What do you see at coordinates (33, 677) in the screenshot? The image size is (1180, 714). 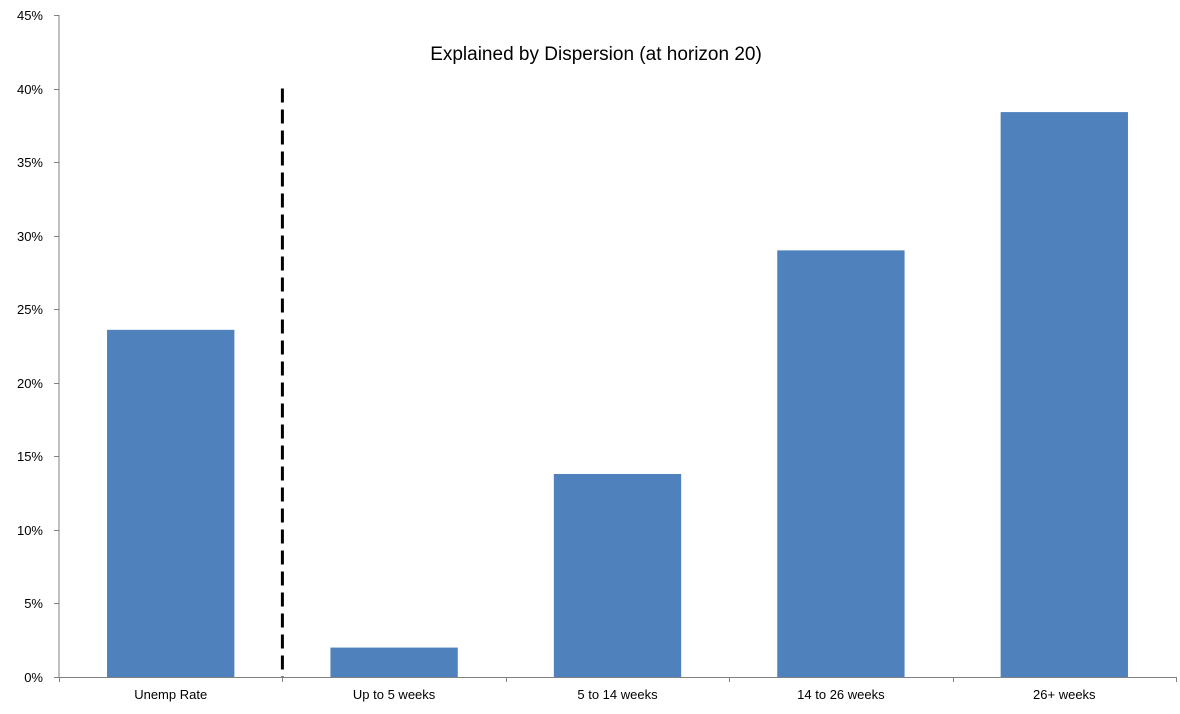 I see `y-tick-label: 0%` at bounding box center [33, 677].